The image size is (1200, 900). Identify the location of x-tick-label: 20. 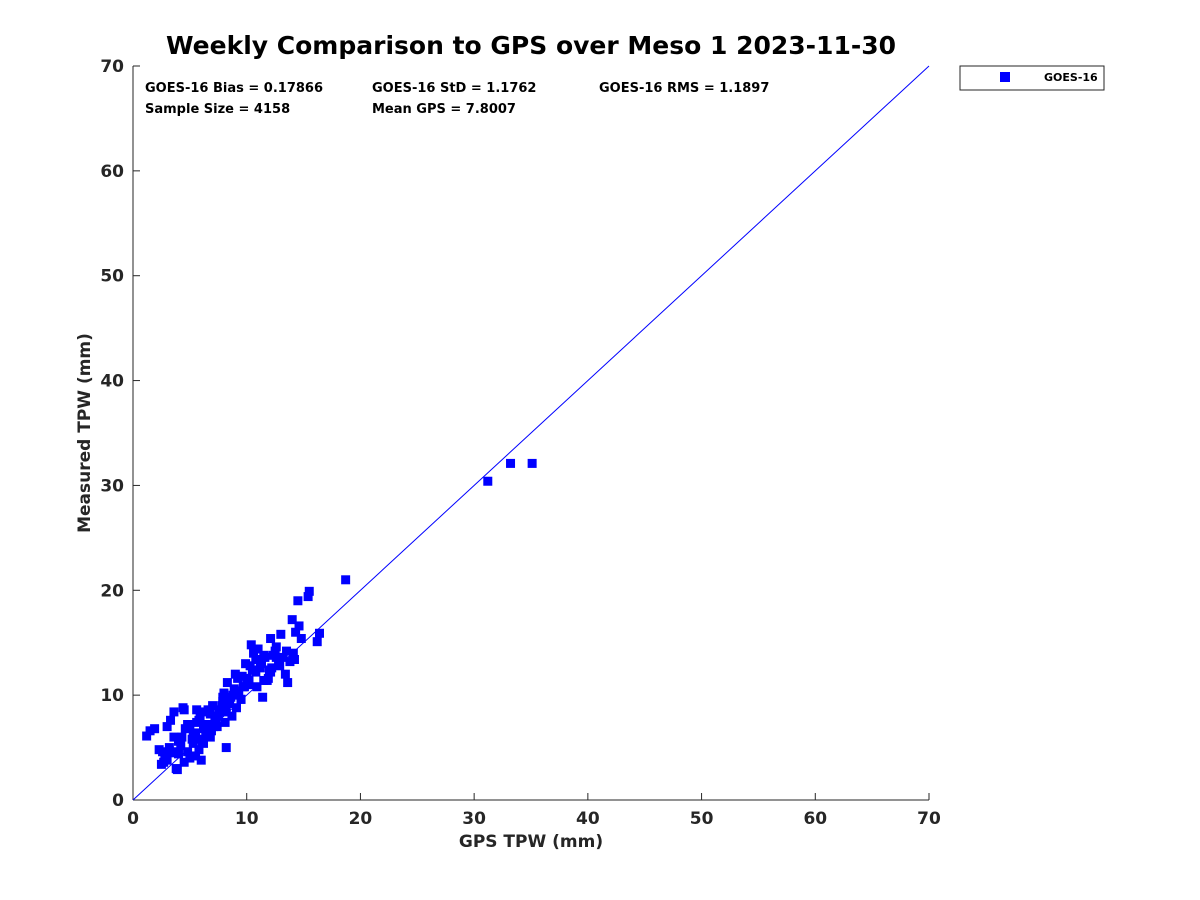
(361, 819).